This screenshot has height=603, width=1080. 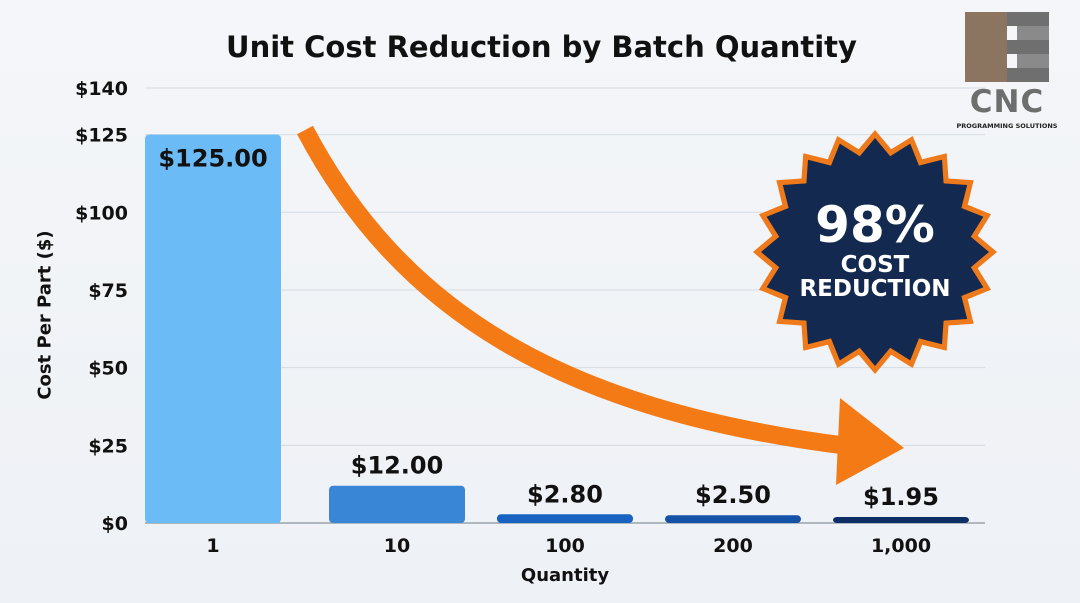 What do you see at coordinates (115, 524) in the screenshot?
I see `y-tick-label: $0` at bounding box center [115, 524].